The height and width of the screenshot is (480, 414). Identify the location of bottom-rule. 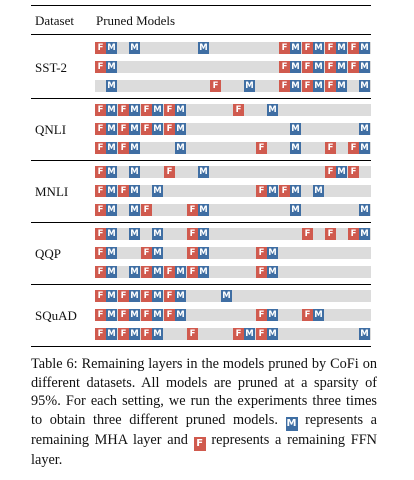
(201, 346).